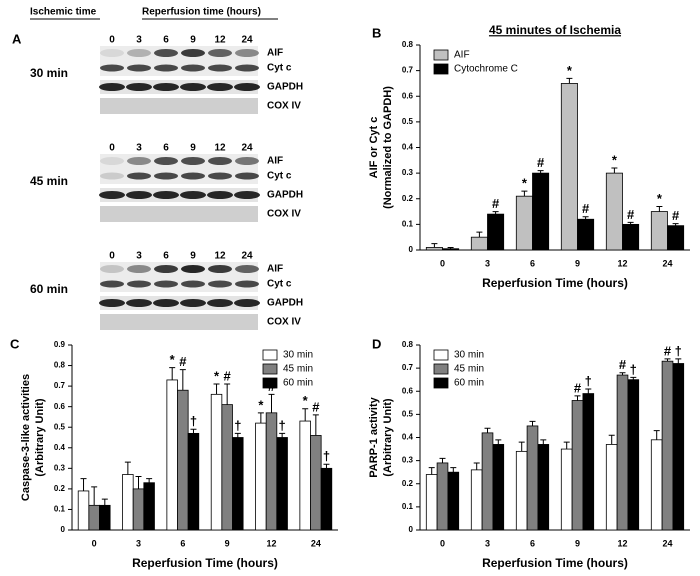  I want to click on band-label: COX IV, so click(284, 214).